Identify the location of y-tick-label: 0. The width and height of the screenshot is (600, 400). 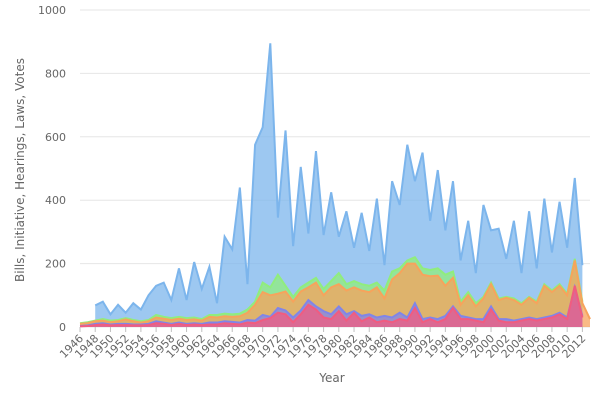
(62, 327).